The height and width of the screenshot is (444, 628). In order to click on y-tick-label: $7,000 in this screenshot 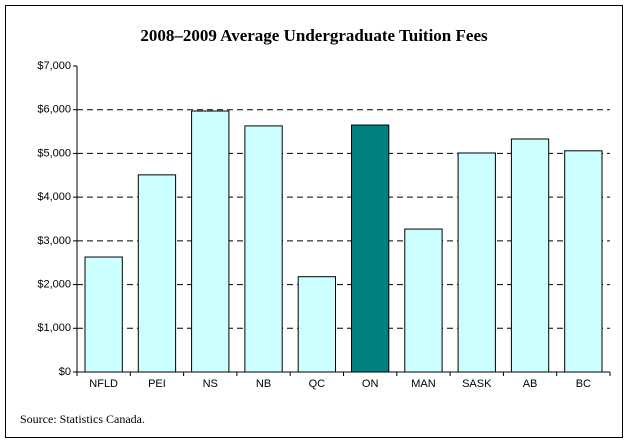, I will do `click(54, 66)`.